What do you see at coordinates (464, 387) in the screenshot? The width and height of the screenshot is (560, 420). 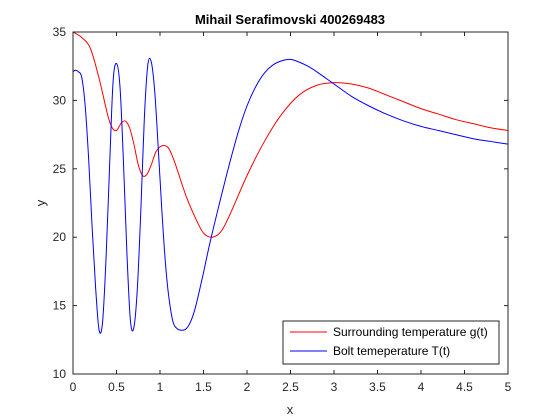 I see `x-tick-label: 4.5` at bounding box center [464, 387].